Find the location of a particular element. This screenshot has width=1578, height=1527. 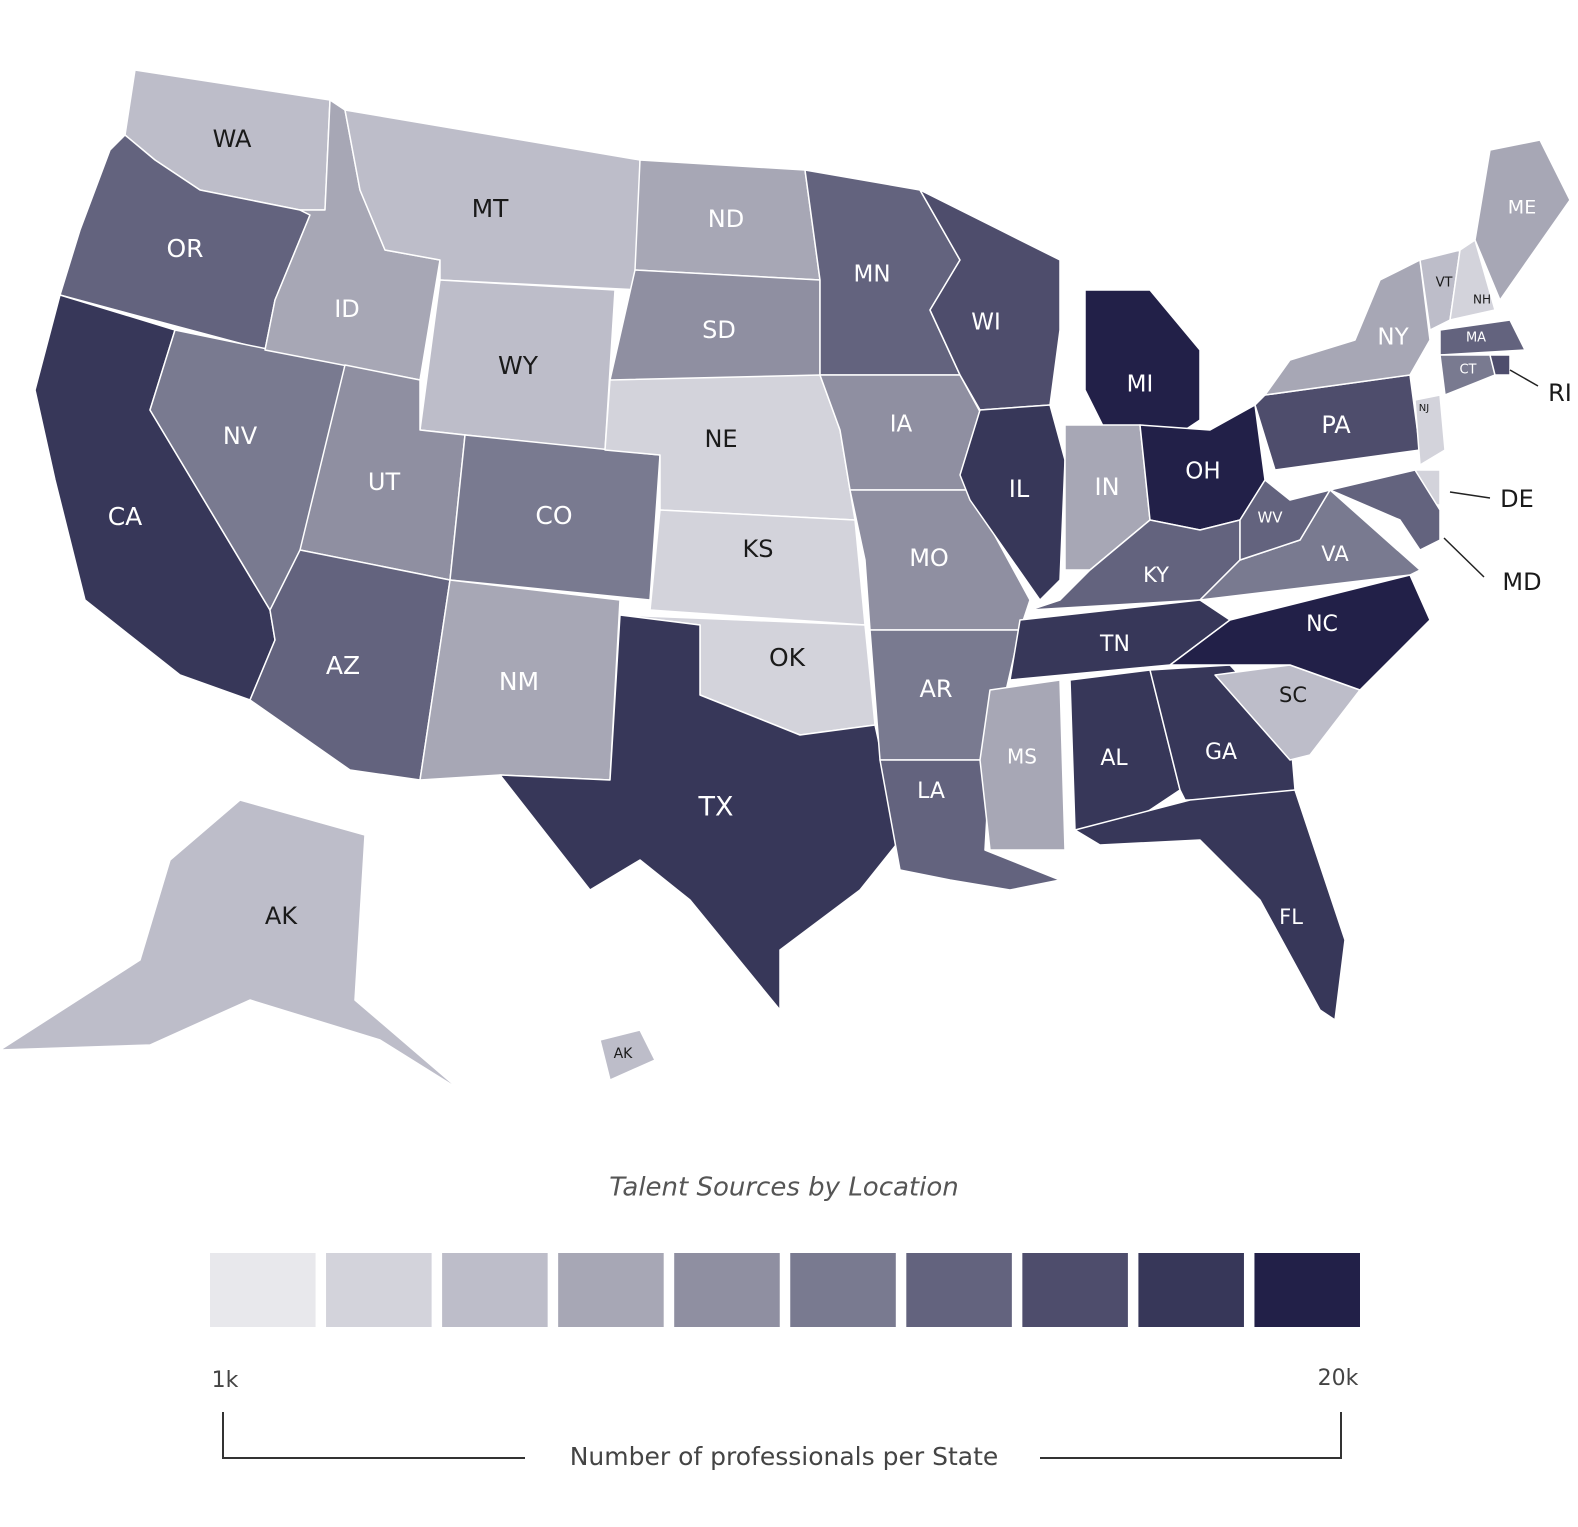

state-label: SD is located at coordinates (719, 330).